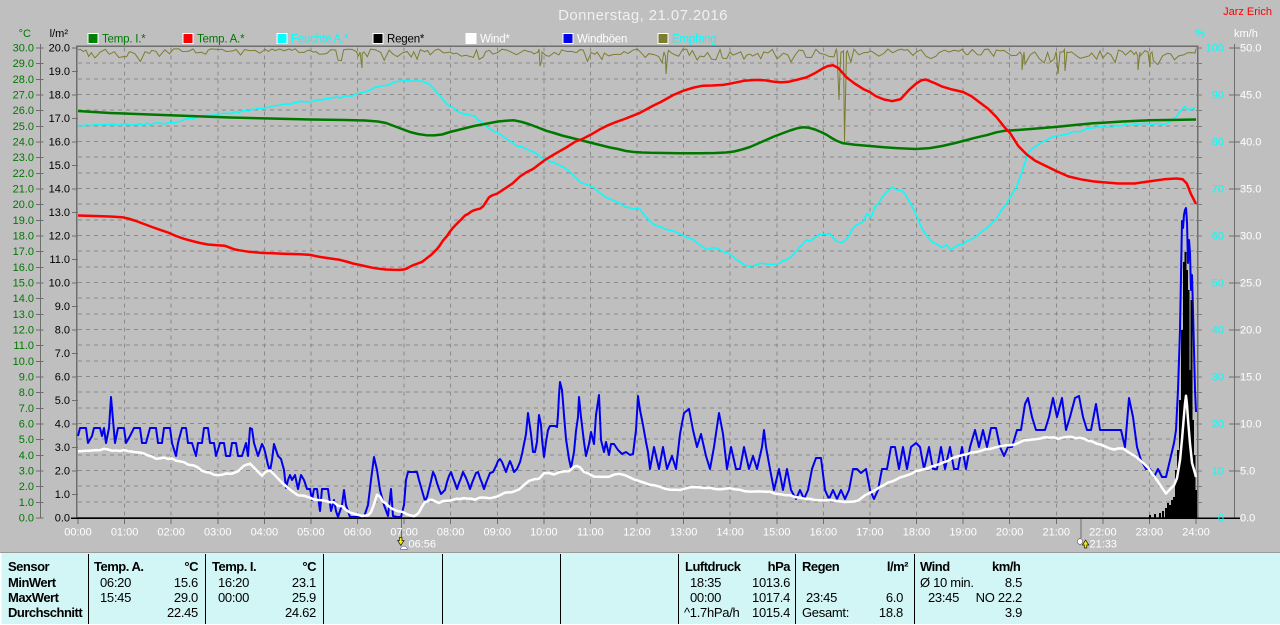 The image size is (1280, 625). I want to click on svg-text: 08:00, so click(451, 533).